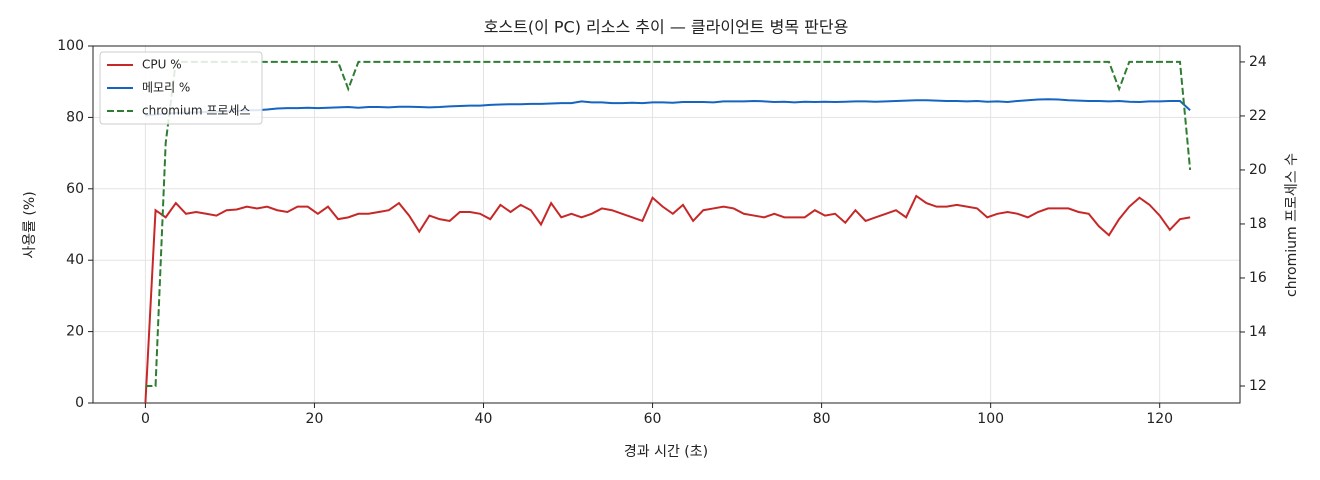  Describe the element at coordinates (30, 224) in the screenshot. I see `y-axis-label: 사용률 (%)` at that location.